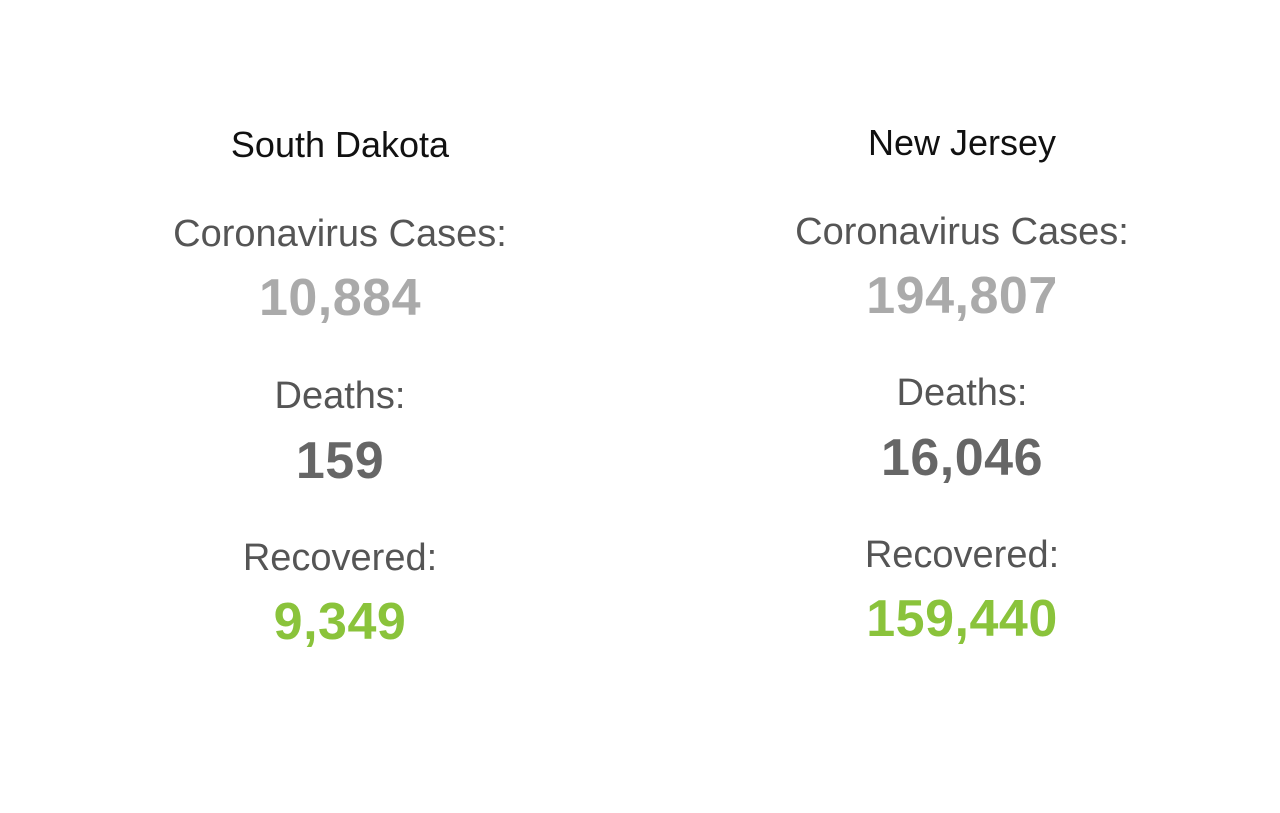 This screenshot has height=813, width=1280. I want to click on cases-value: 10,884, so click(340, 298).